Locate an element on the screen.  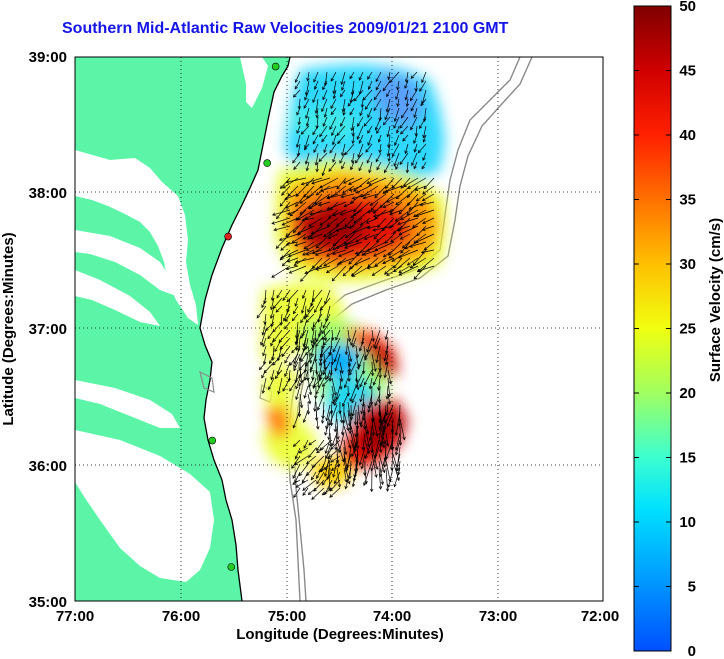
colorbar-tick-label: 5 is located at coordinates (692, 587).